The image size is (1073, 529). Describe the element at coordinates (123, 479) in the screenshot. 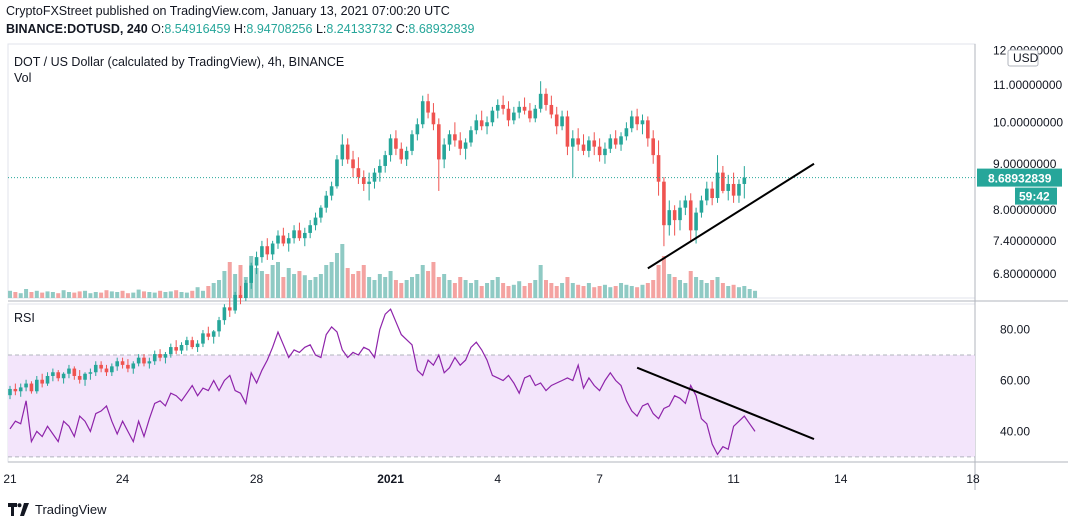

I see `time-tick-label: 24` at that location.